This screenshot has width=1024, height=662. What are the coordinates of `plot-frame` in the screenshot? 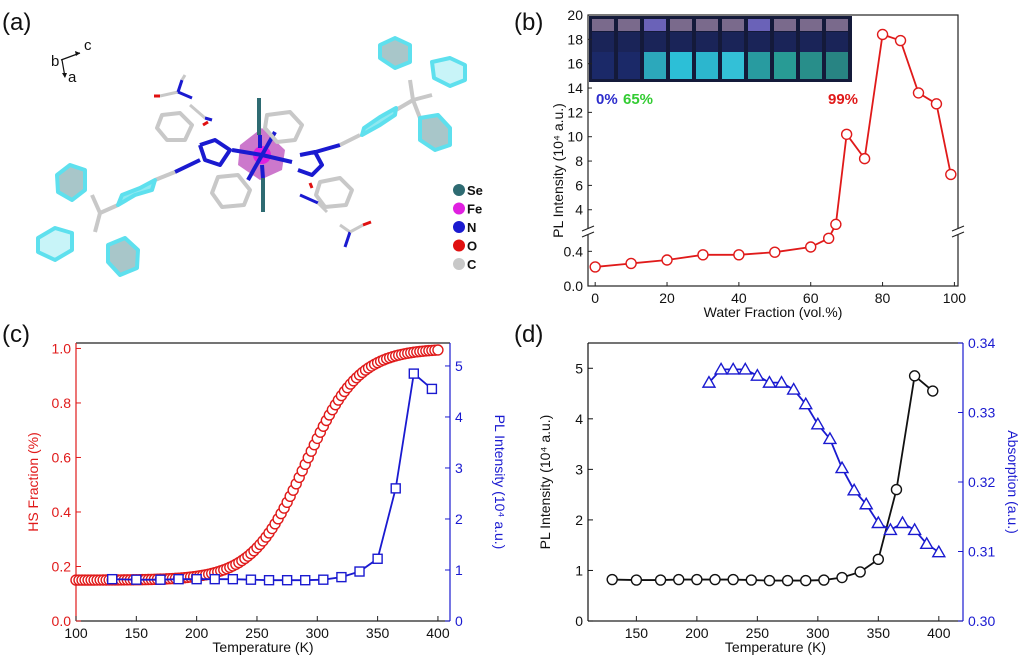 It's located at (773, 150).